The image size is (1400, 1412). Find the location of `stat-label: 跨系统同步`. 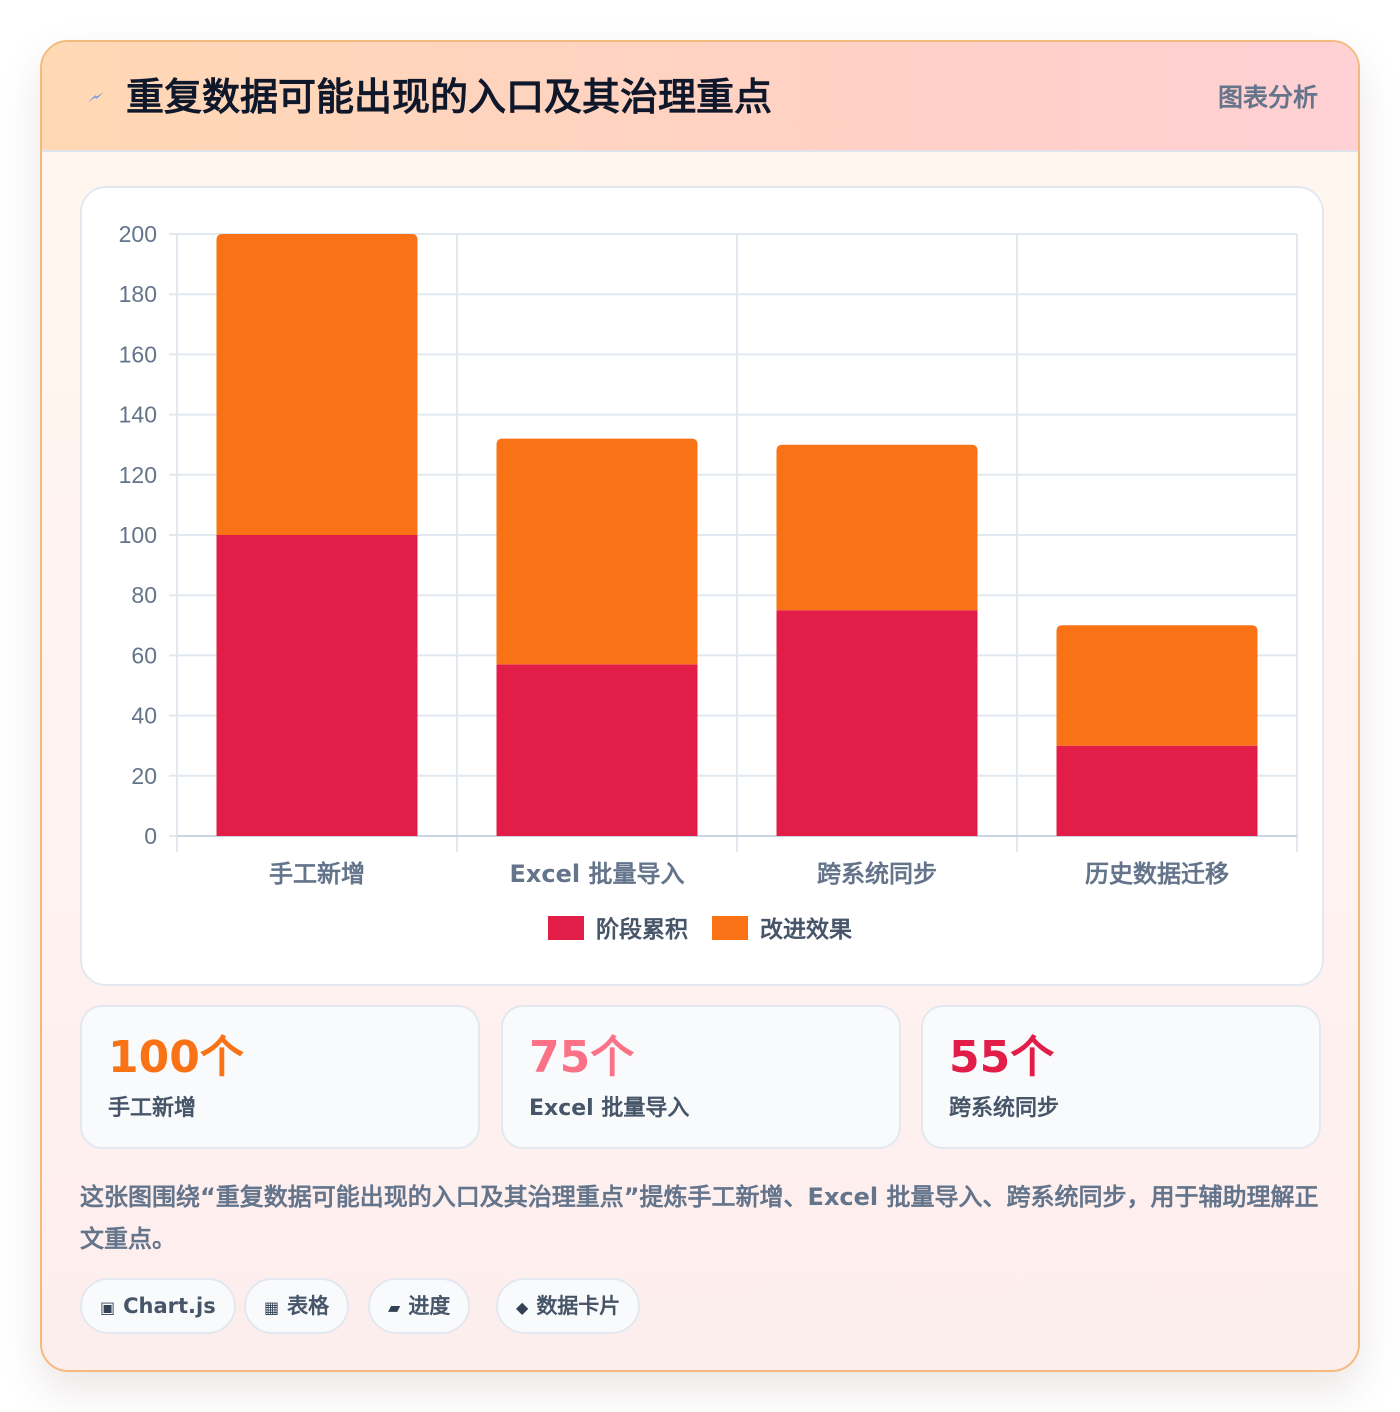

stat-label: 跨系统同步 is located at coordinates (1004, 1108).